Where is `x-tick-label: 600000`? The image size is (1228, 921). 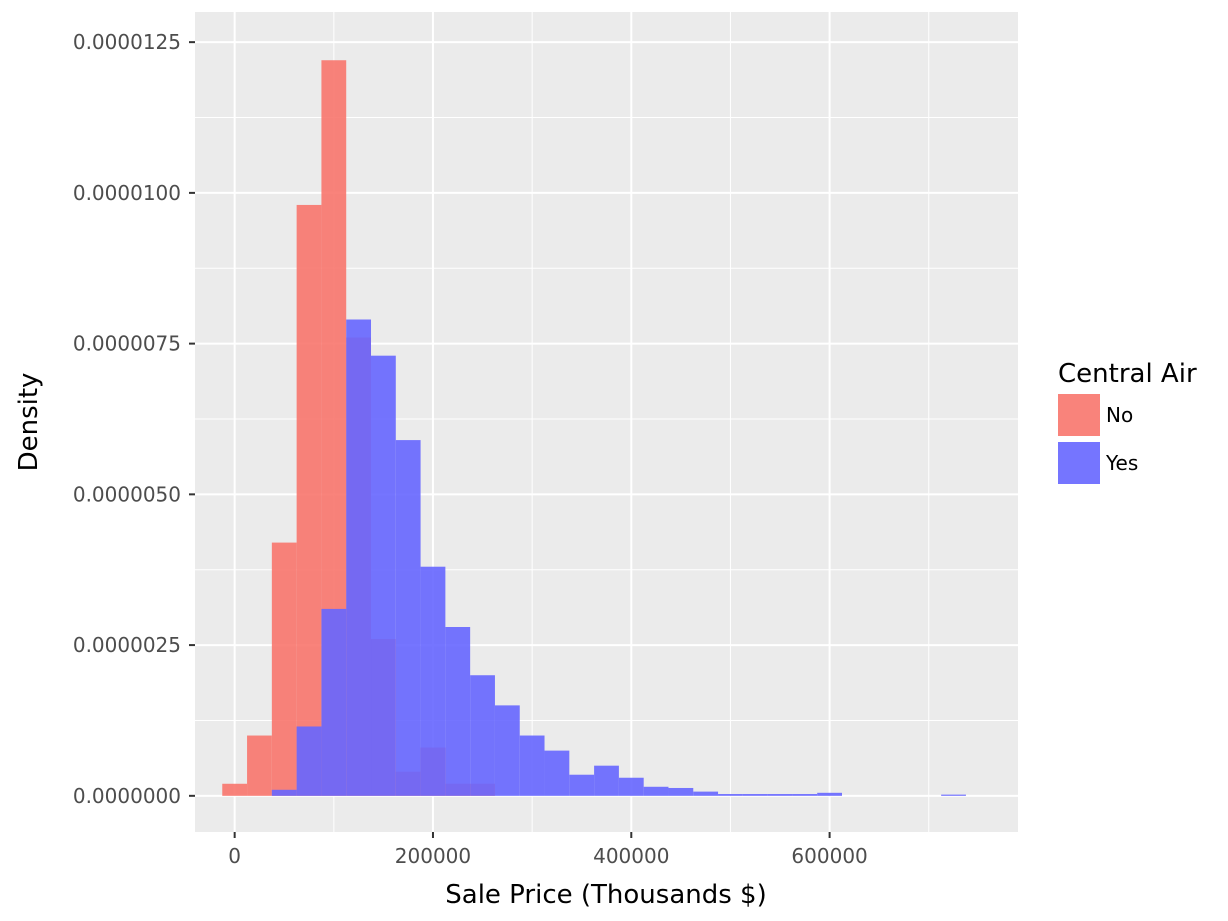 x-tick-label: 600000 is located at coordinates (829, 856).